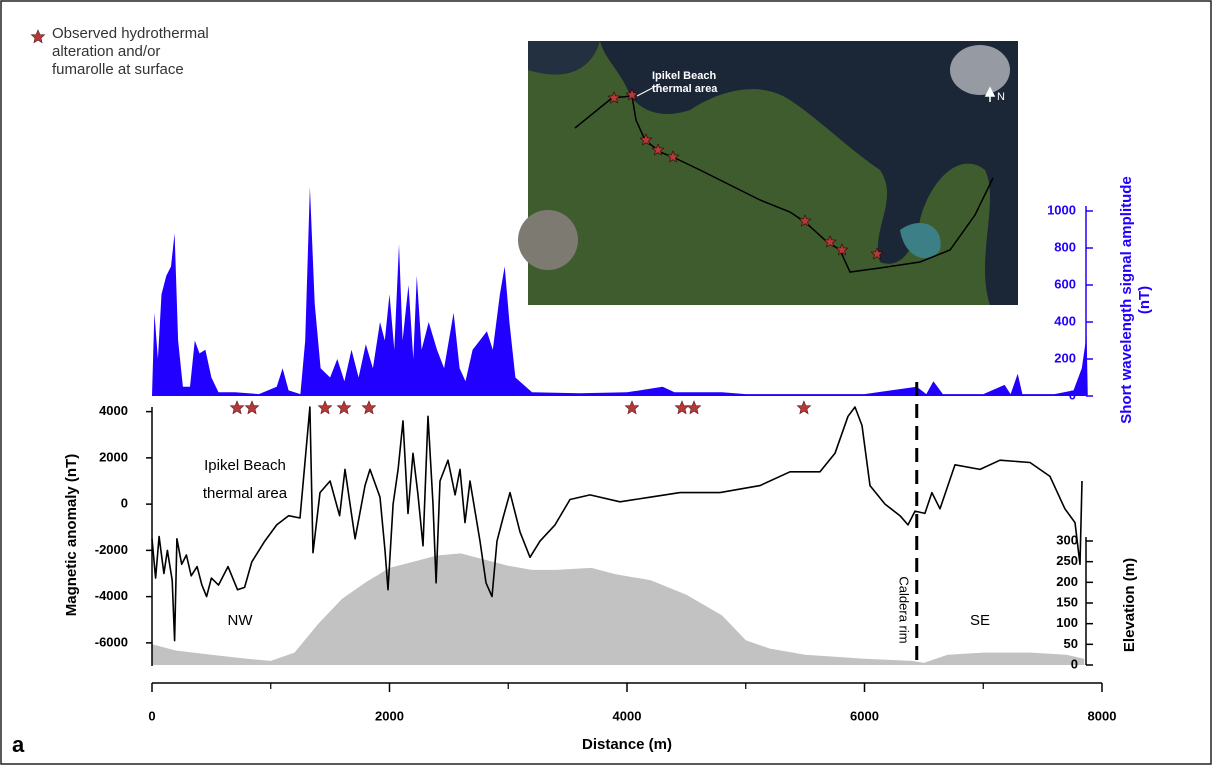 The height and width of the screenshot is (765, 1212). Describe the element at coordinates (18, 744) in the screenshot. I see `panel-label: a` at that location.